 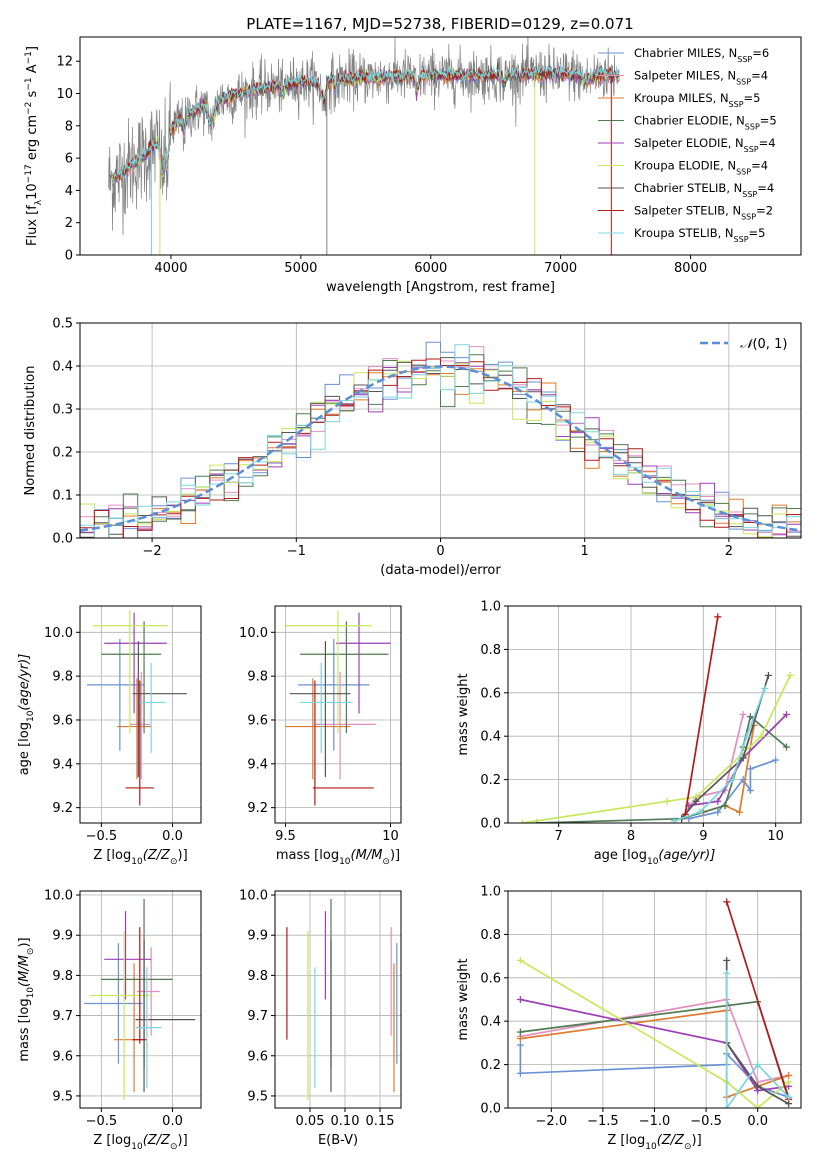 I want to click on x-axis-label-part: ⊙, so click(x=174, y=862).